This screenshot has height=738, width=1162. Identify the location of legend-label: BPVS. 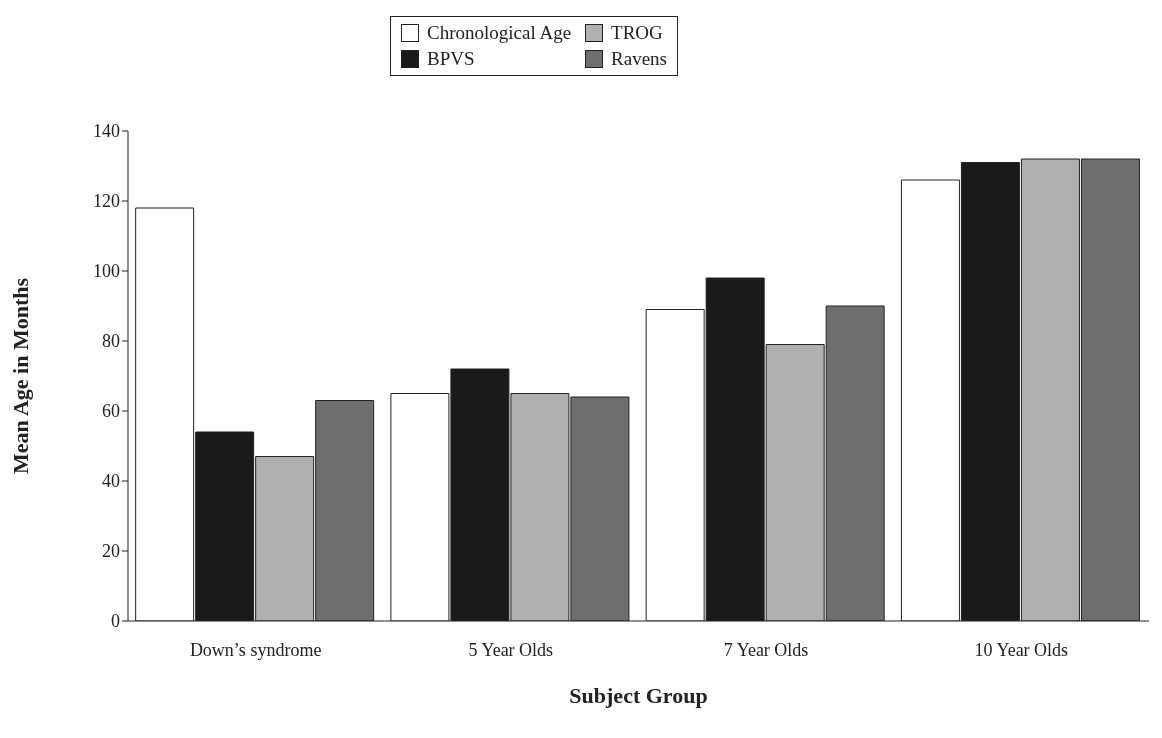
(451, 59).